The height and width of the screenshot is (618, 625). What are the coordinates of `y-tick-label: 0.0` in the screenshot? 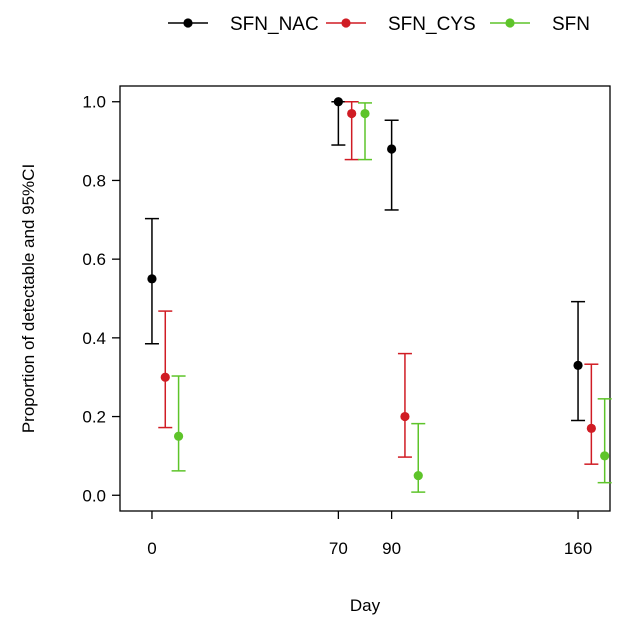 It's located at (94, 495).